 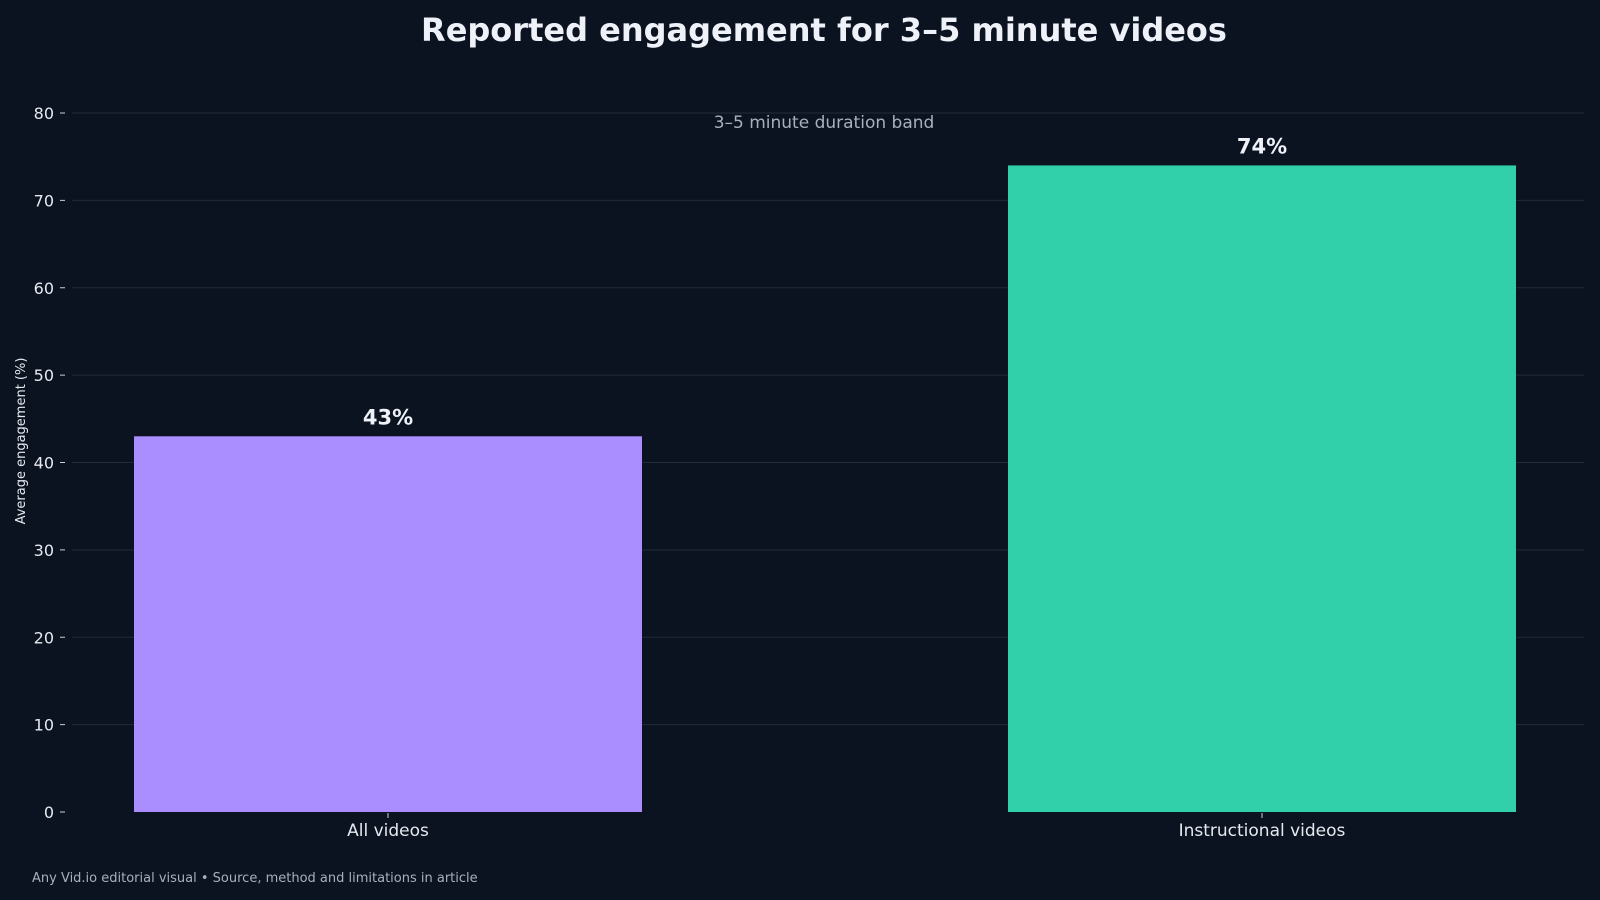 What do you see at coordinates (44, 463) in the screenshot?
I see `y-tick-label-40: 40` at bounding box center [44, 463].